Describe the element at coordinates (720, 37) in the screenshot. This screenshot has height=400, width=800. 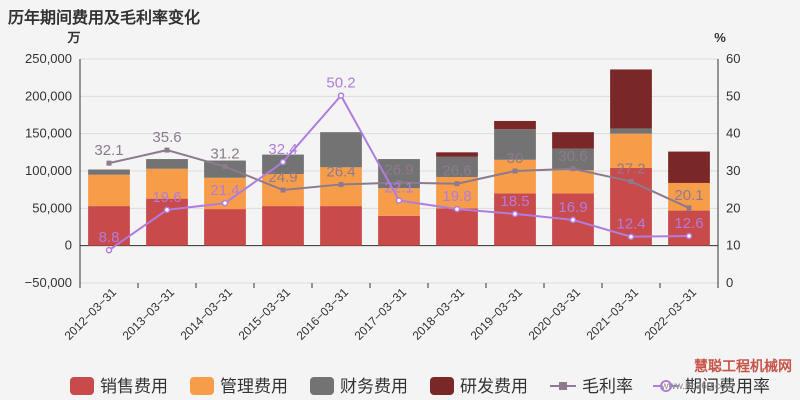
I see `y-right-unit: %` at that location.